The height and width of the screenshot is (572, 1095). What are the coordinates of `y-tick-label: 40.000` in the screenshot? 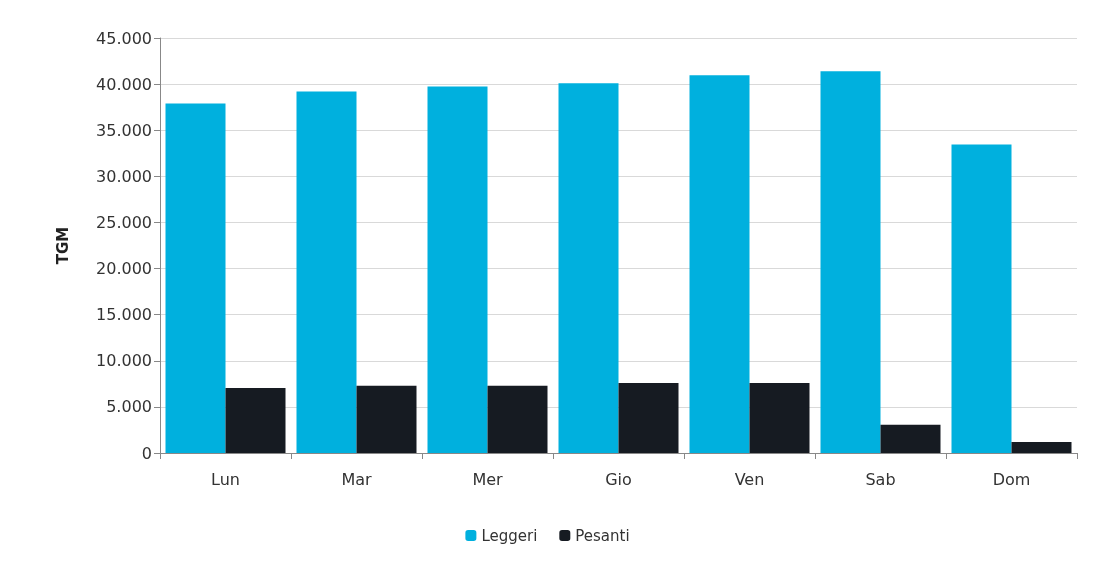 It's located at (124, 84).